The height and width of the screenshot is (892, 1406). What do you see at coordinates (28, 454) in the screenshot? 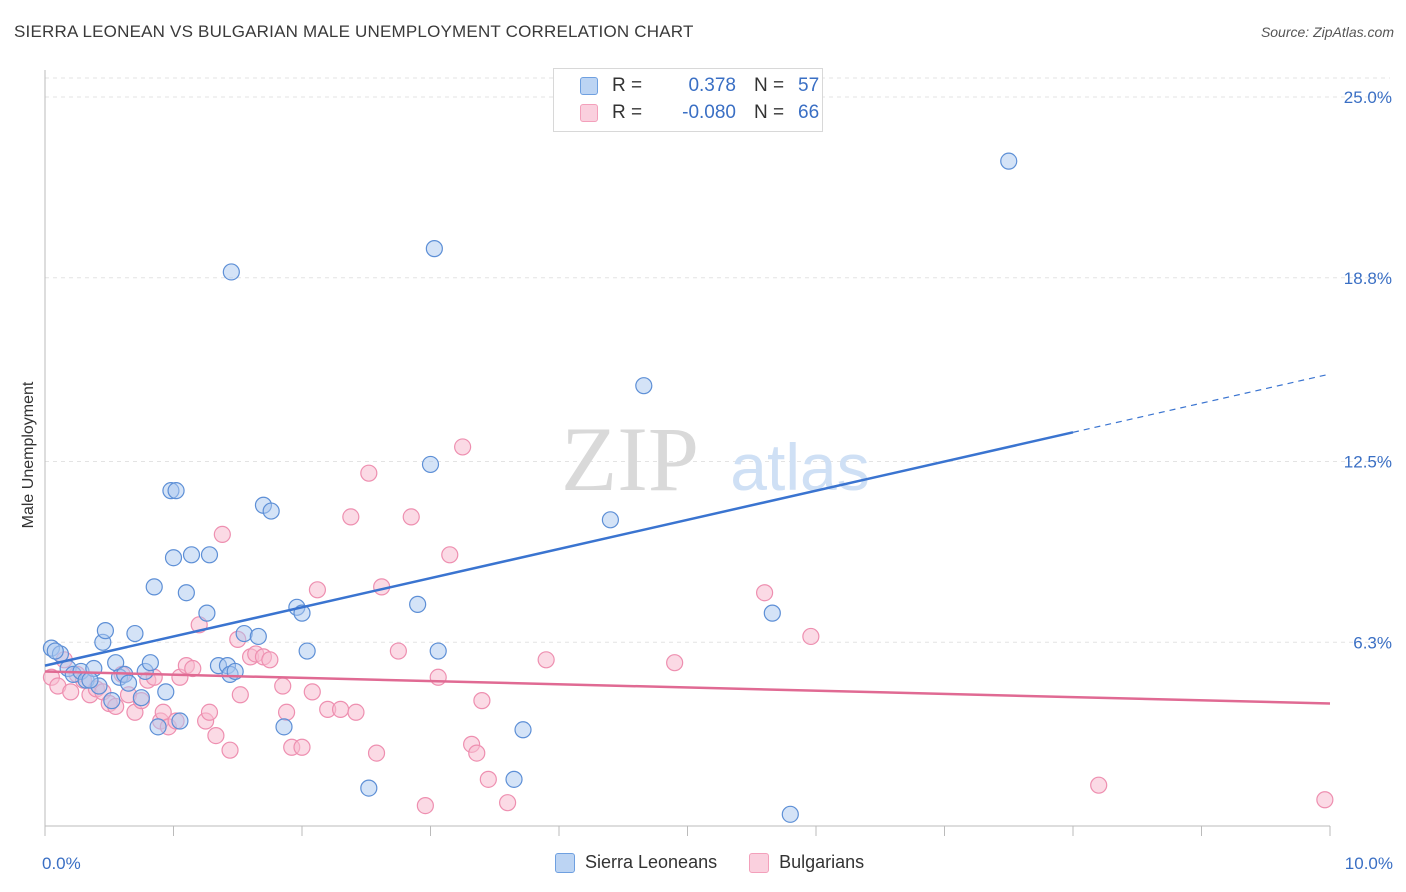
I see `y-axis-label: Male Unemployment` at bounding box center [28, 454].